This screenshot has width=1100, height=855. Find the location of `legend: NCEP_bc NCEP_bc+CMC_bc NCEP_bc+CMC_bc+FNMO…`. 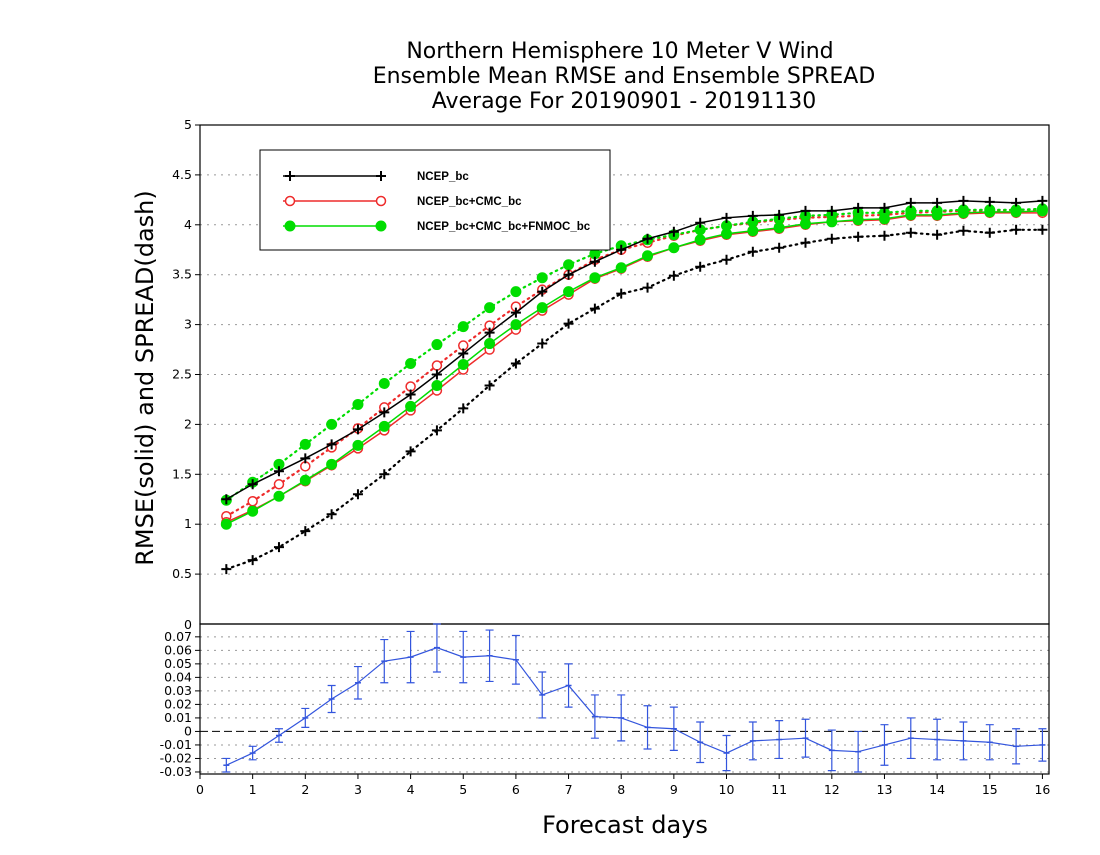

legend: NCEP_bc NCEP_bc+CMC_bc NCEP_bc+CMC_bc+FNMO… is located at coordinates (435, 200).